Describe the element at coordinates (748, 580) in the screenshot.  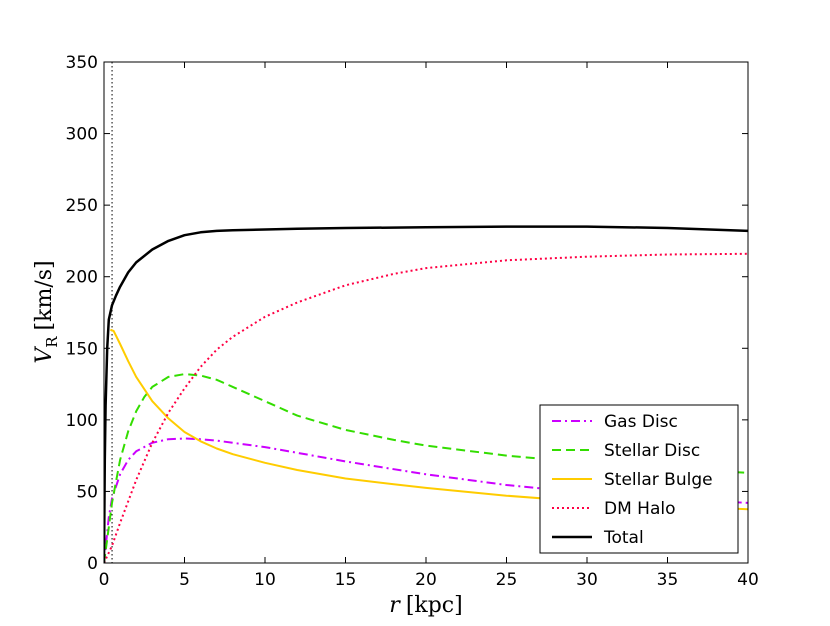
I see `x-tick-label: 40` at that location.